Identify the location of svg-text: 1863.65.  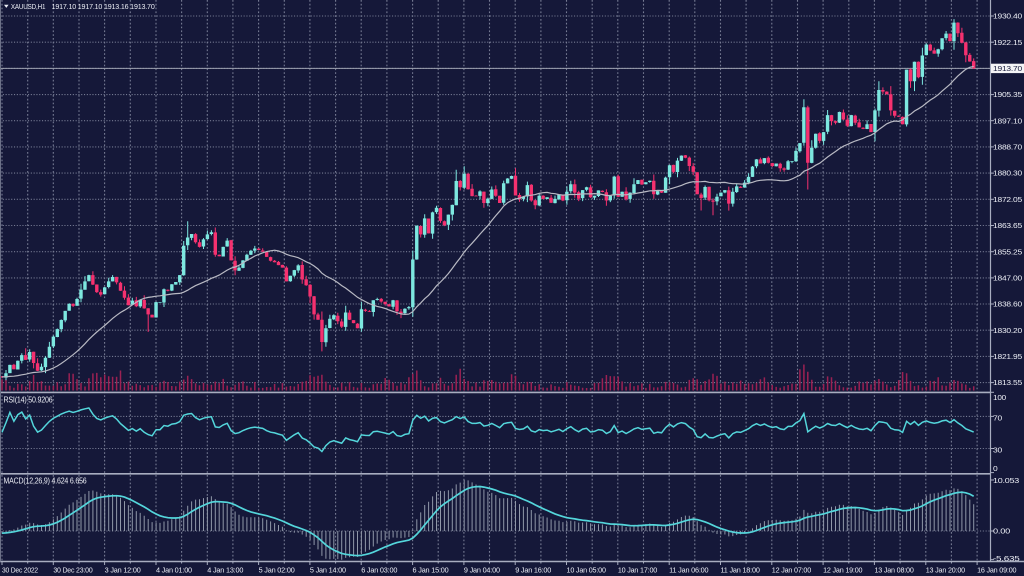
(1007, 225).